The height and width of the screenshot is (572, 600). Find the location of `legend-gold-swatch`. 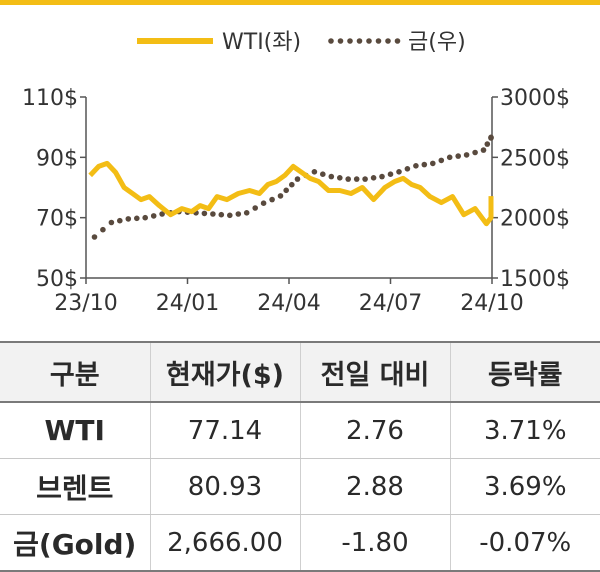

legend-gold-swatch is located at coordinates (364, 41).